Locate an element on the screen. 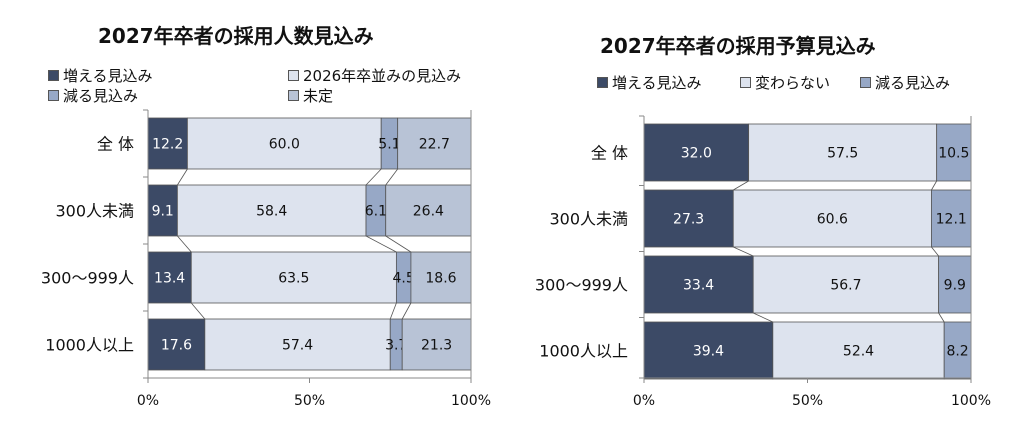  data-label: 63.5 is located at coordinates (293, 279).